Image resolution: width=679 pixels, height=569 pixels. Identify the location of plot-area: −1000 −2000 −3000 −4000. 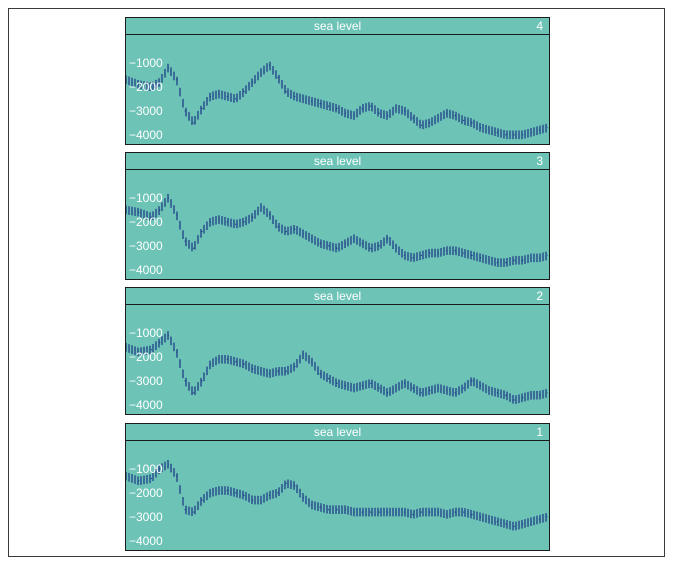
(337, 495).